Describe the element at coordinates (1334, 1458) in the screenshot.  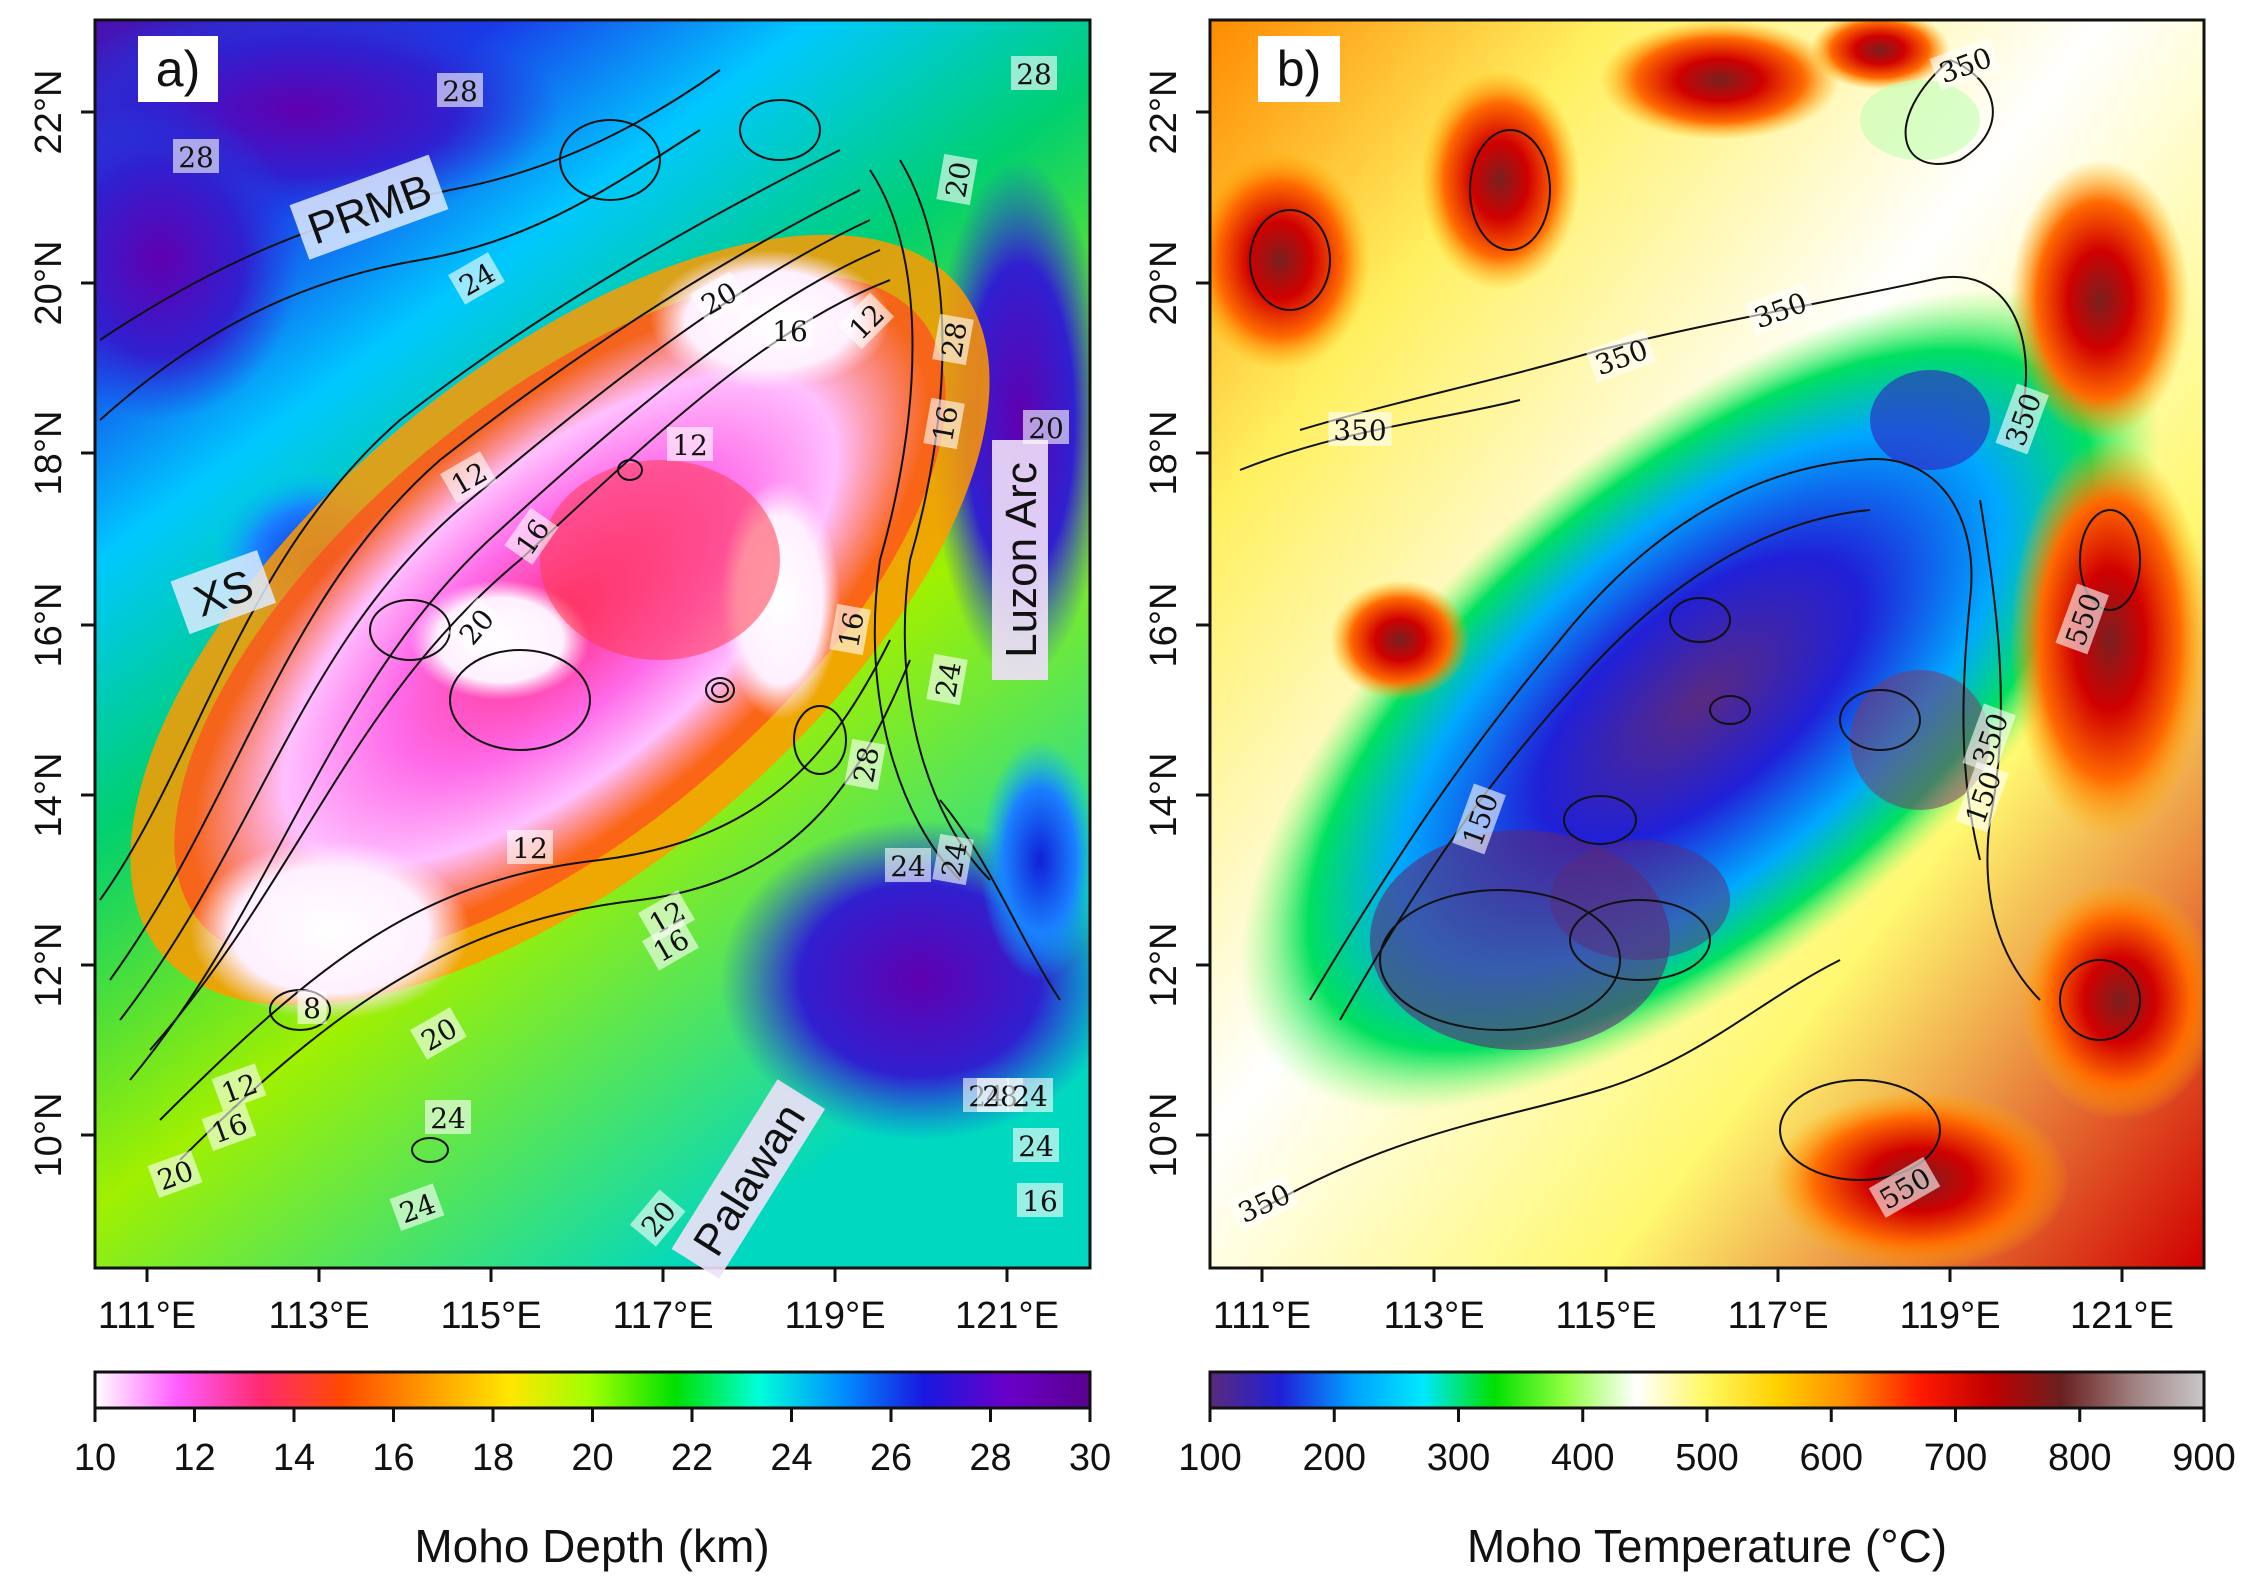
I see `colorbar-tick-label: 200` at that location.